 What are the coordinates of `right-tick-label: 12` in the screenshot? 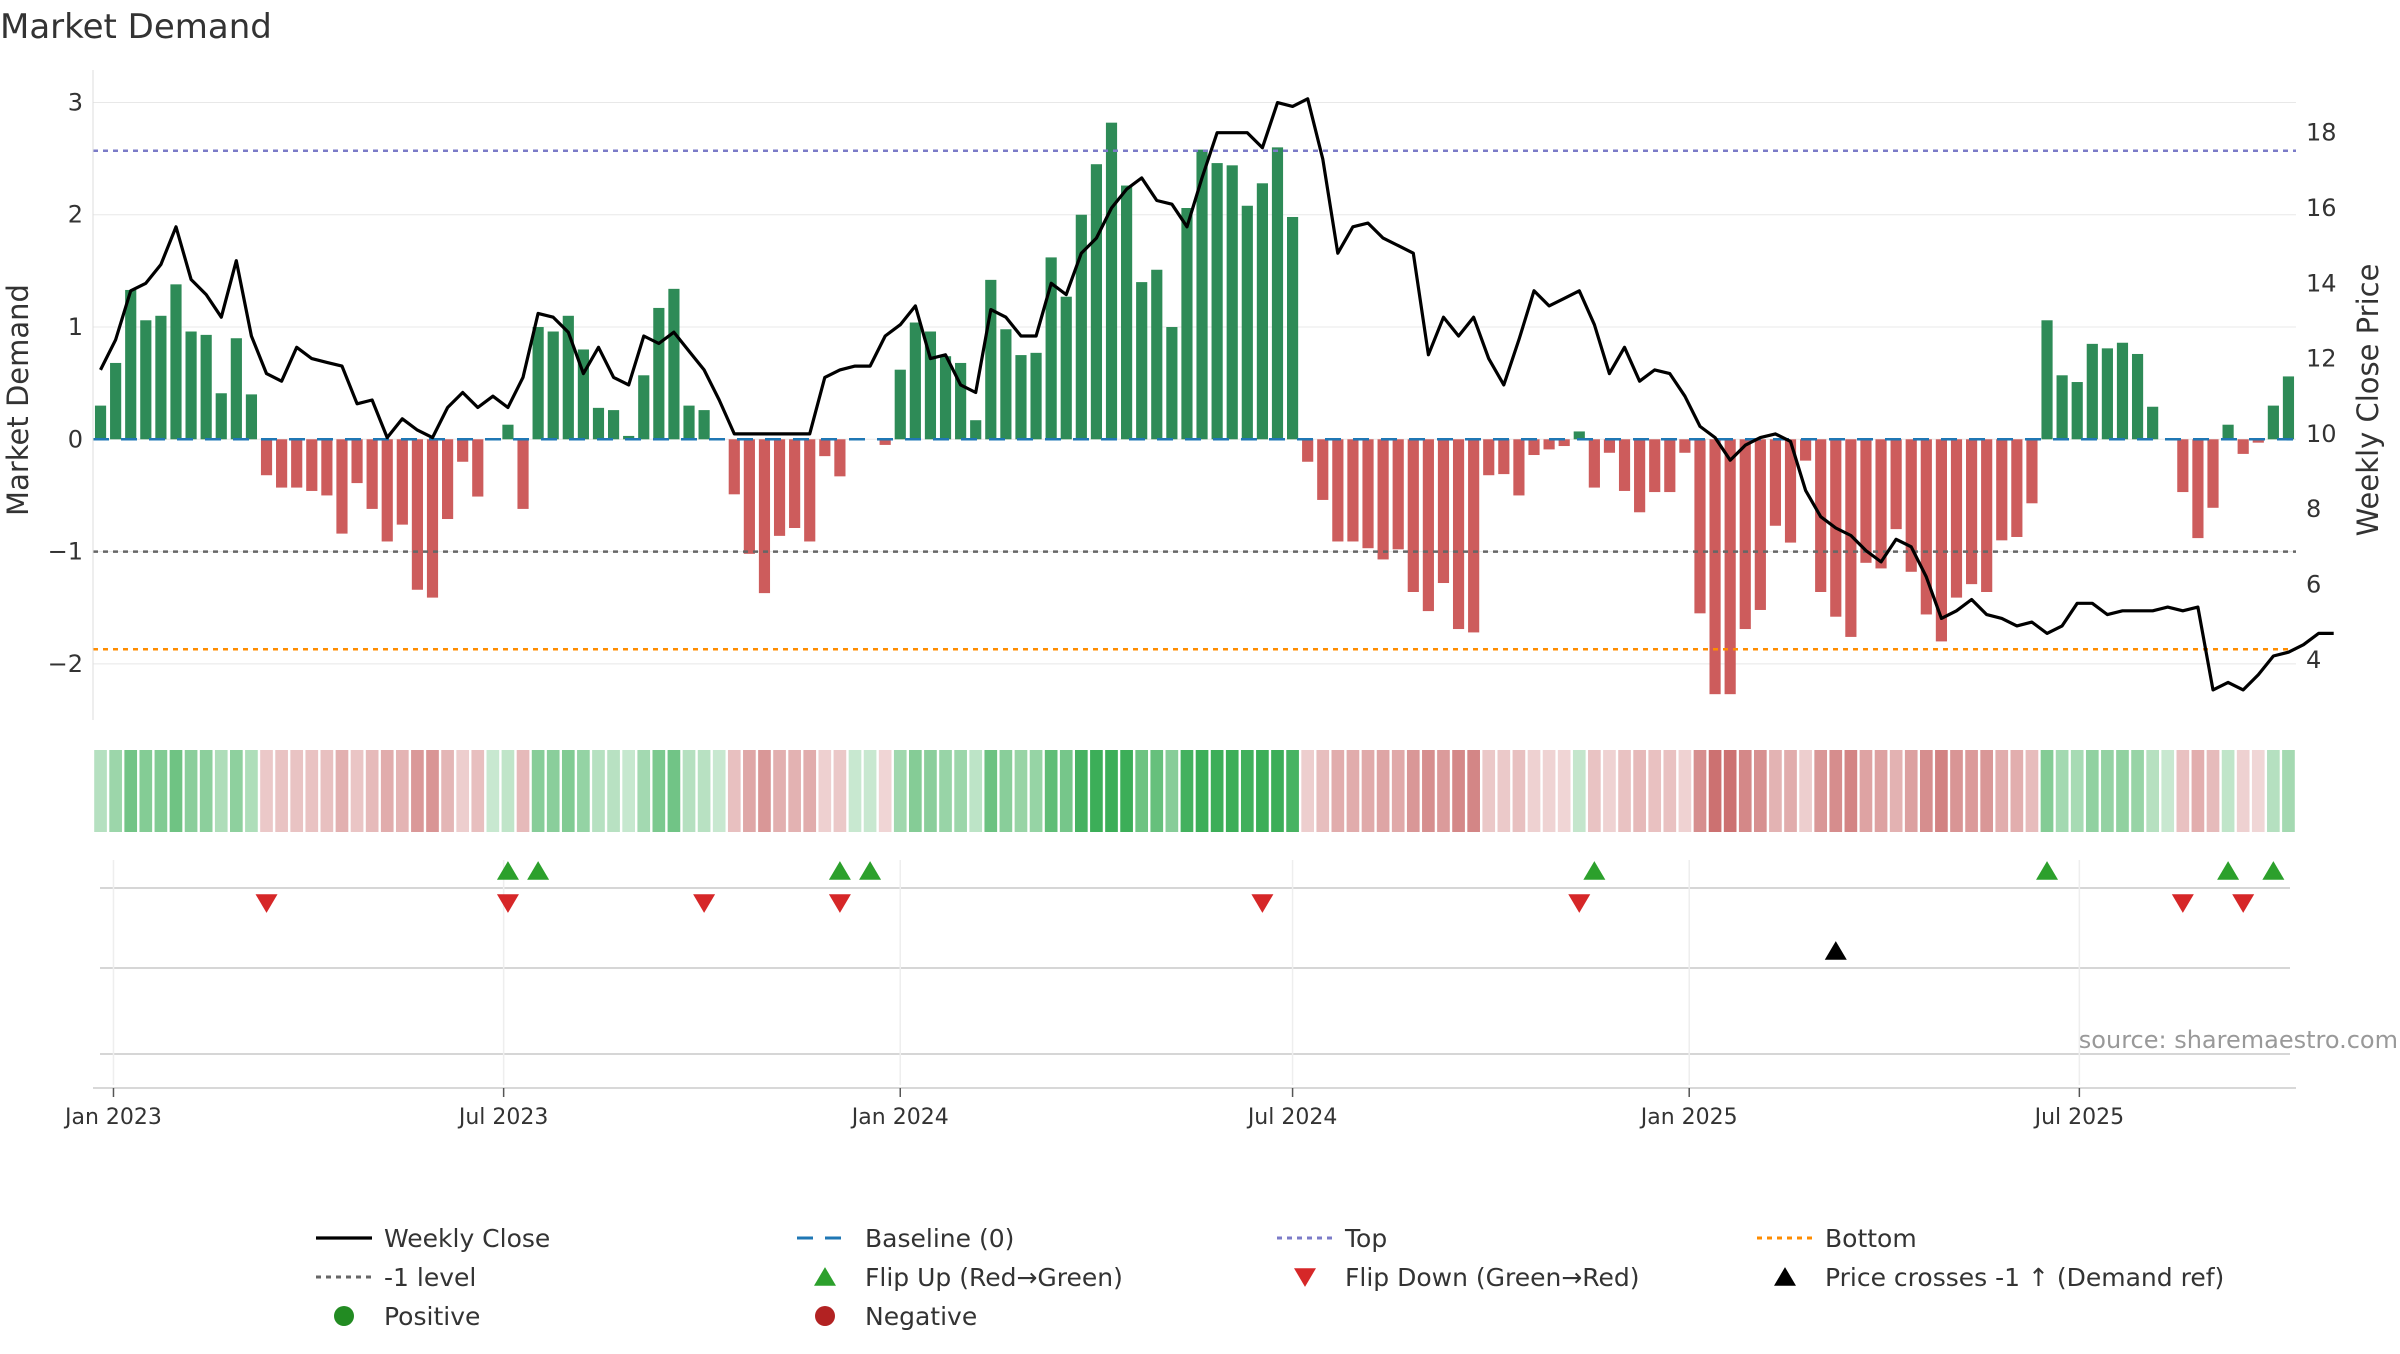 It's located at (2321, 359).